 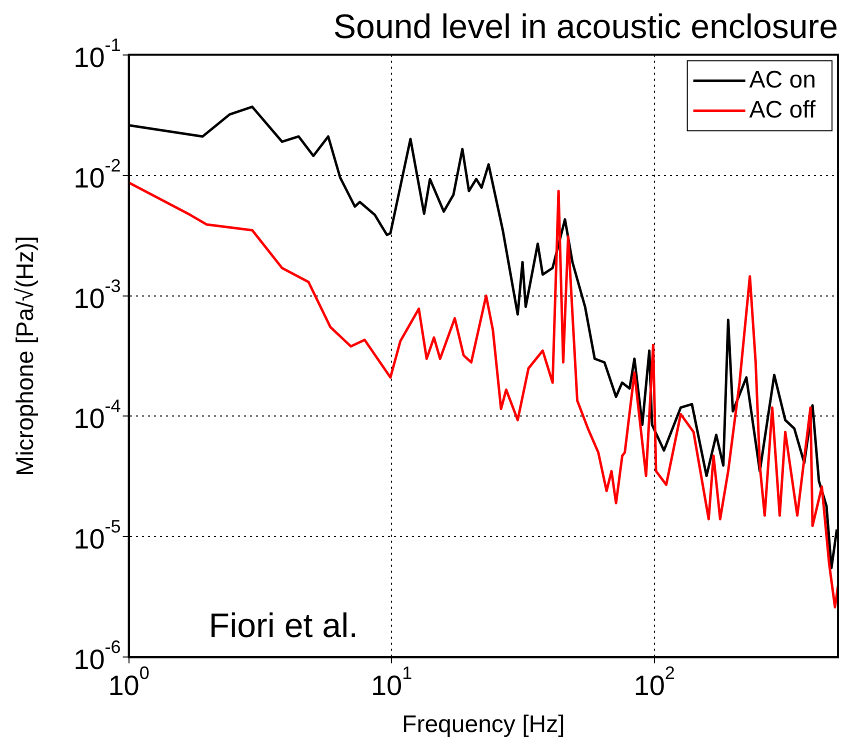 What do you see at coordinates (483, 724) in the screenshot?
I see `x-axis-title: Frequency [Hz]` at bounding box center [483, 724].